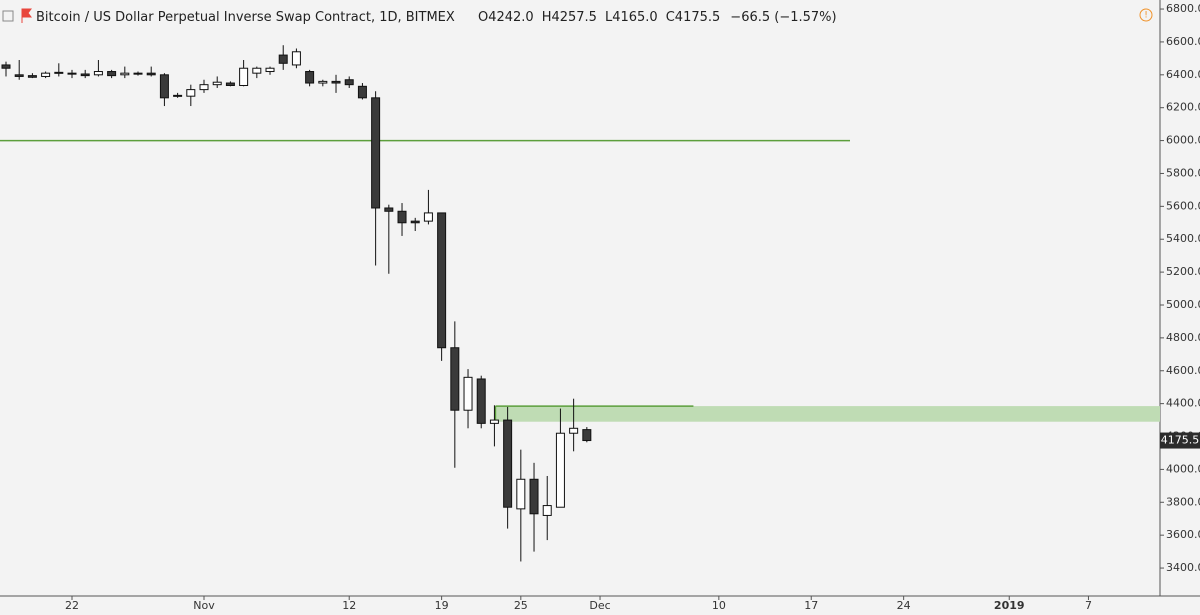 This screenshot has height=615, width=1200. What do you see at coordinates (599, 605) in the screenshot?
I see `x-tick-label: Dec` at bounding box center [599, 605].